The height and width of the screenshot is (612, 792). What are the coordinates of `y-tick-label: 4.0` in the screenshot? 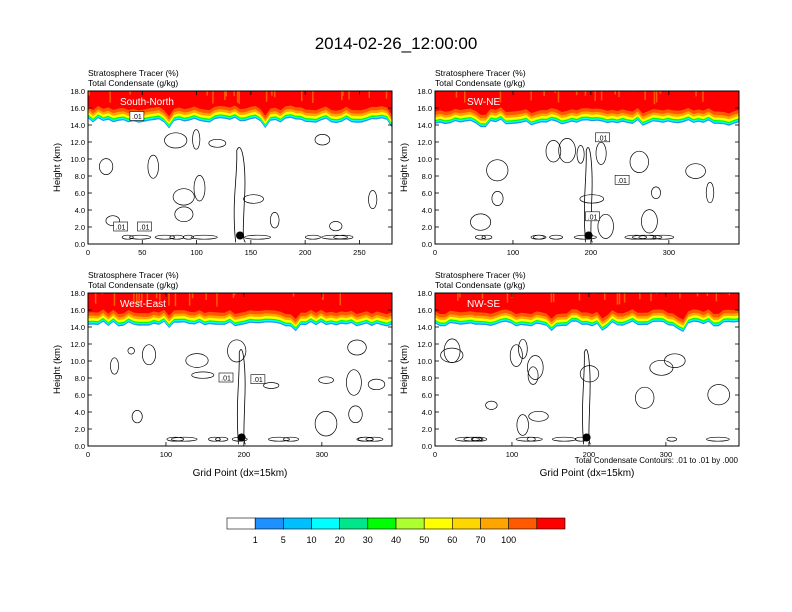 It's located at (427, 412).